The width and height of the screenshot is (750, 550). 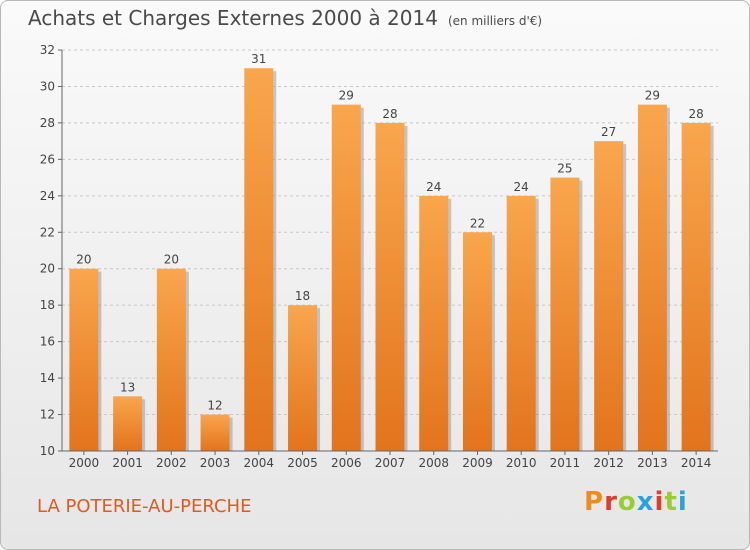 What do you see at coordinates (696, 463) in the screenshot?
I see `x-tick-label: 2014` at bounding box center [696, 463].